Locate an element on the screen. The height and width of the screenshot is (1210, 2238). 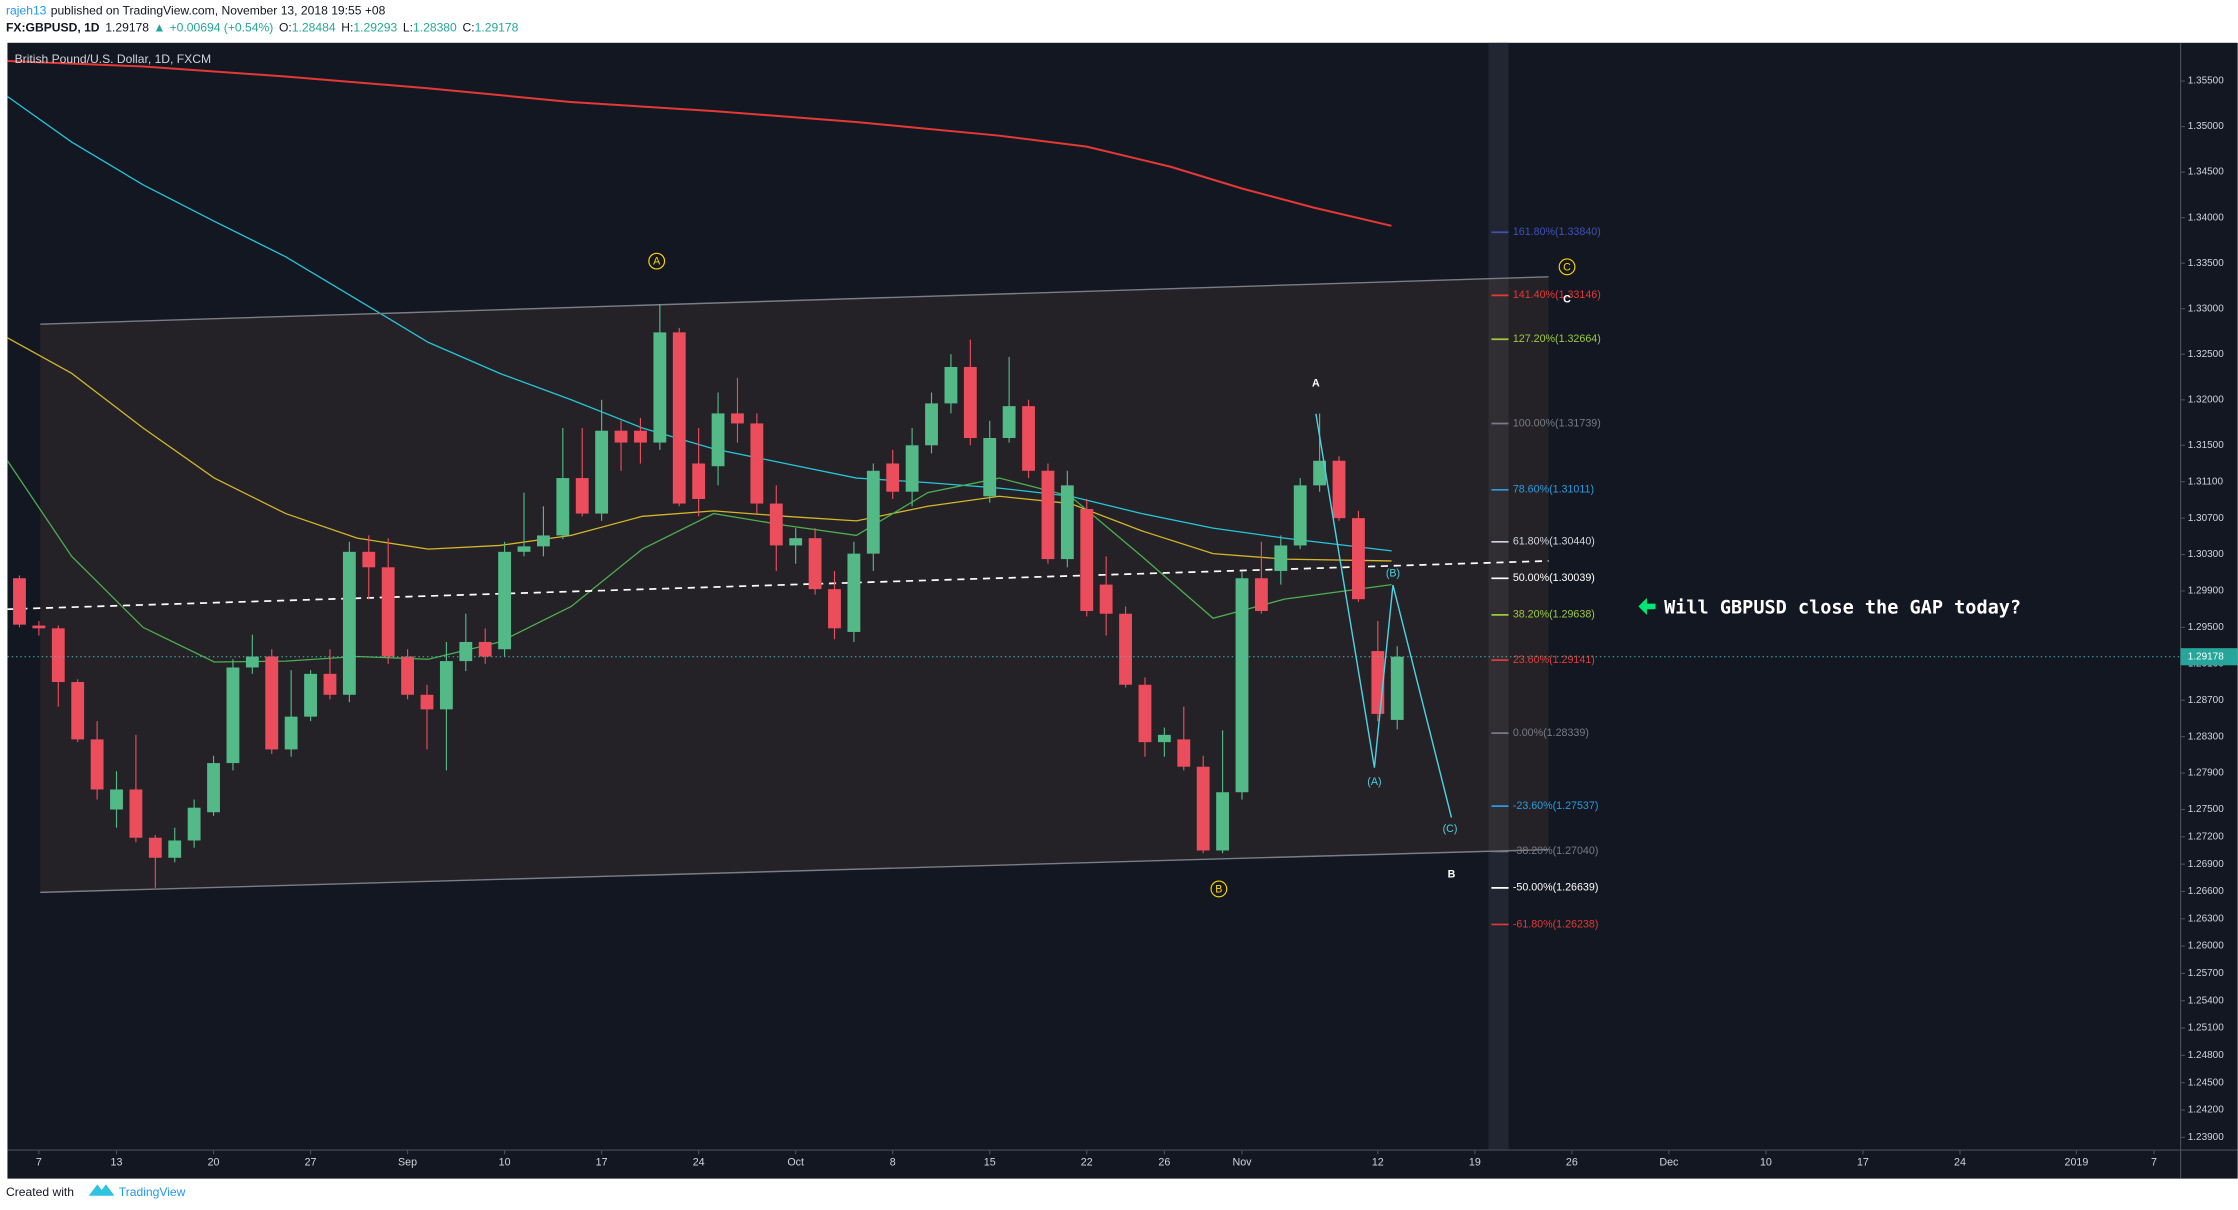
y-tick-label: 1.34500 is located at coordinates (2206, 172).